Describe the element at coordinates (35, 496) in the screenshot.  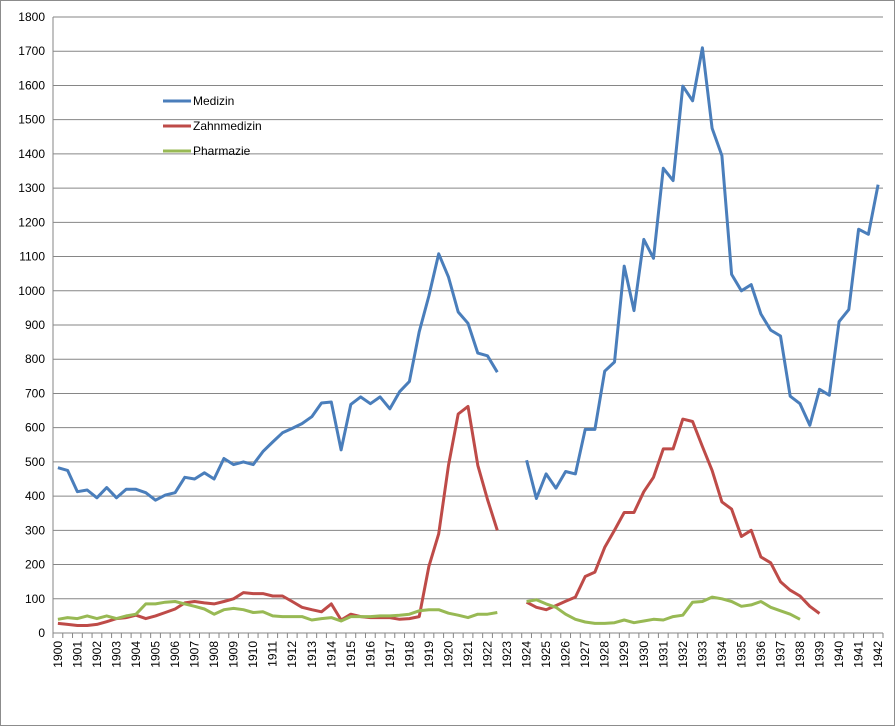
I see `y-tick-label: 400` at that location.